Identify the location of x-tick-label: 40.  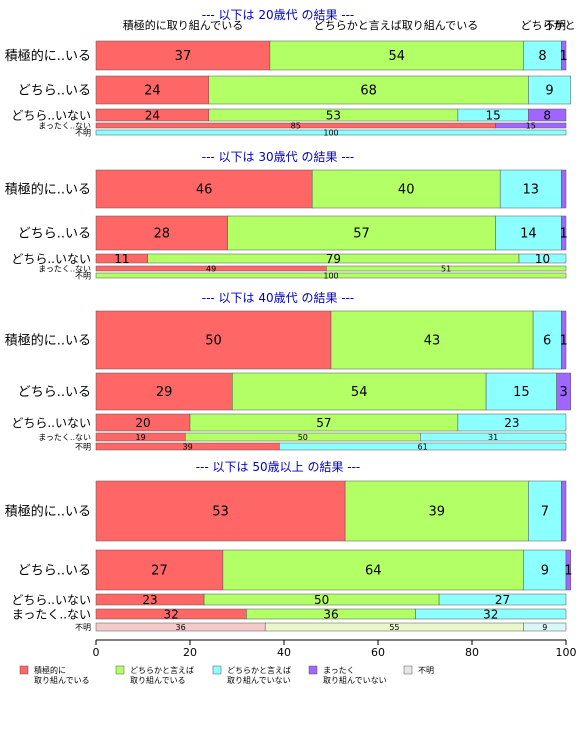
(284, 652).